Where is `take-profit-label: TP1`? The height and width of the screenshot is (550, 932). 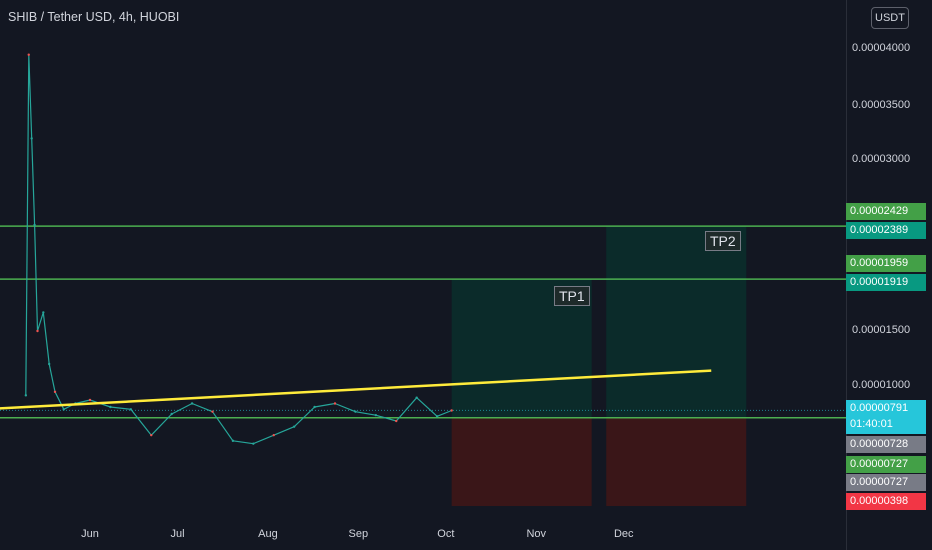 take-profit-label: TP1 is located at coordinates (572, 296).